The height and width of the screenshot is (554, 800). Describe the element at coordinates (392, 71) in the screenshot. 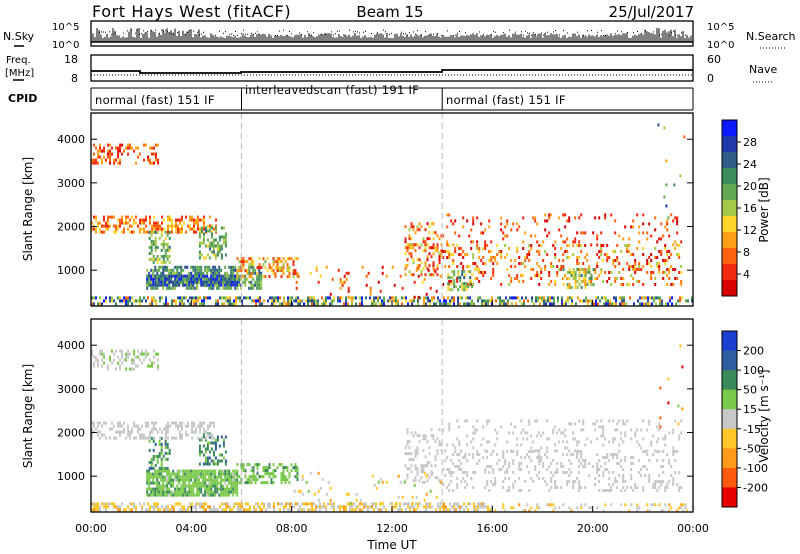

I see `freq-trace` at that location.